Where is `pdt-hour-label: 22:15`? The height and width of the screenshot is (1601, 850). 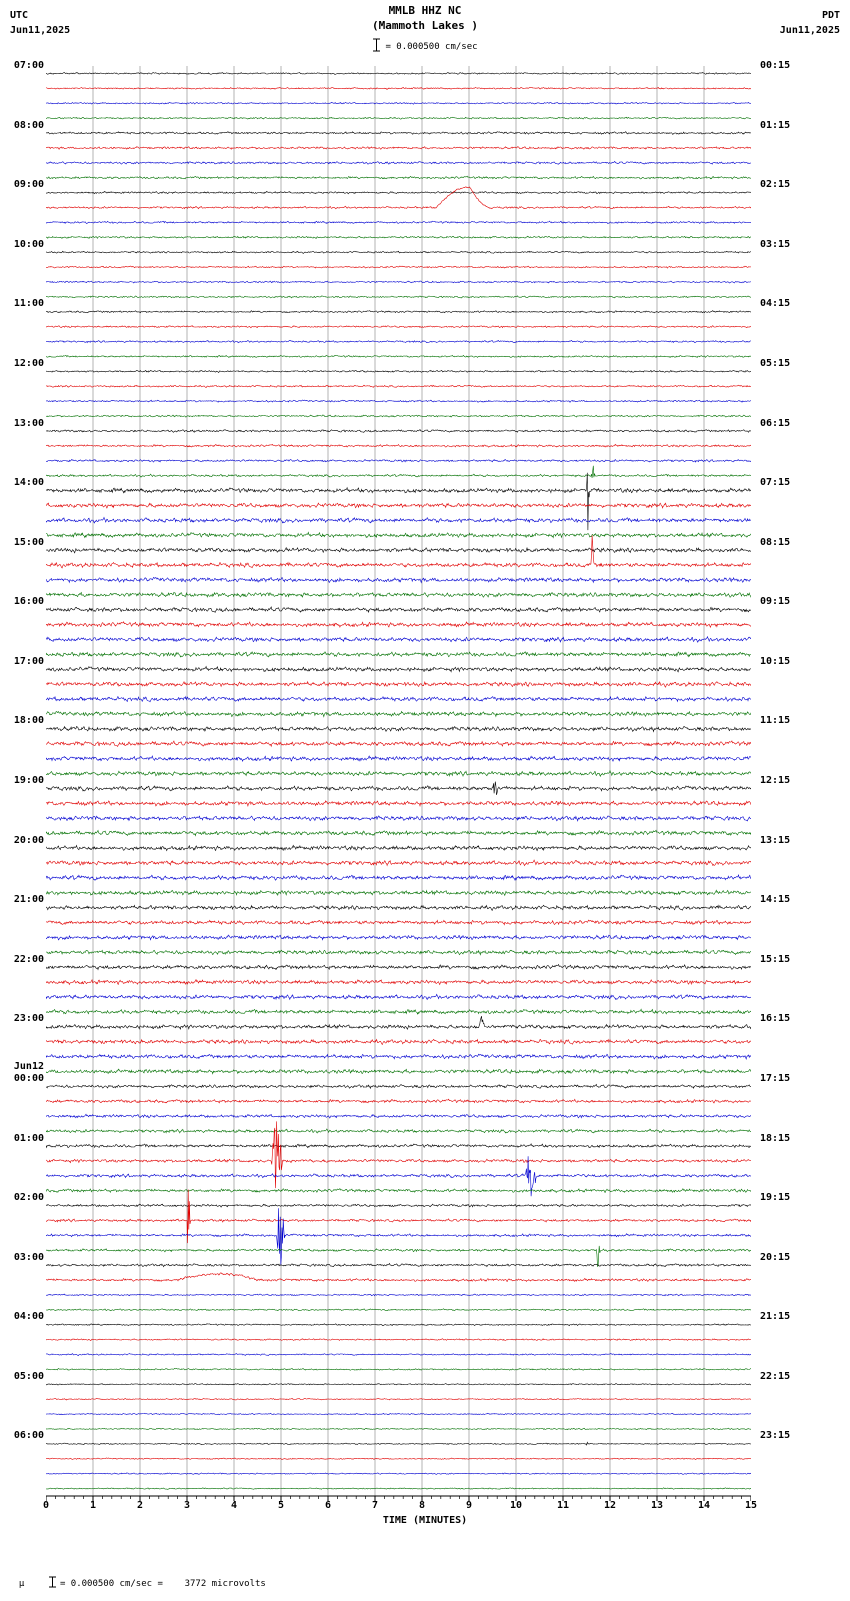
pdt-hour-label: 22:15 is located at coordinates (775, 1376).